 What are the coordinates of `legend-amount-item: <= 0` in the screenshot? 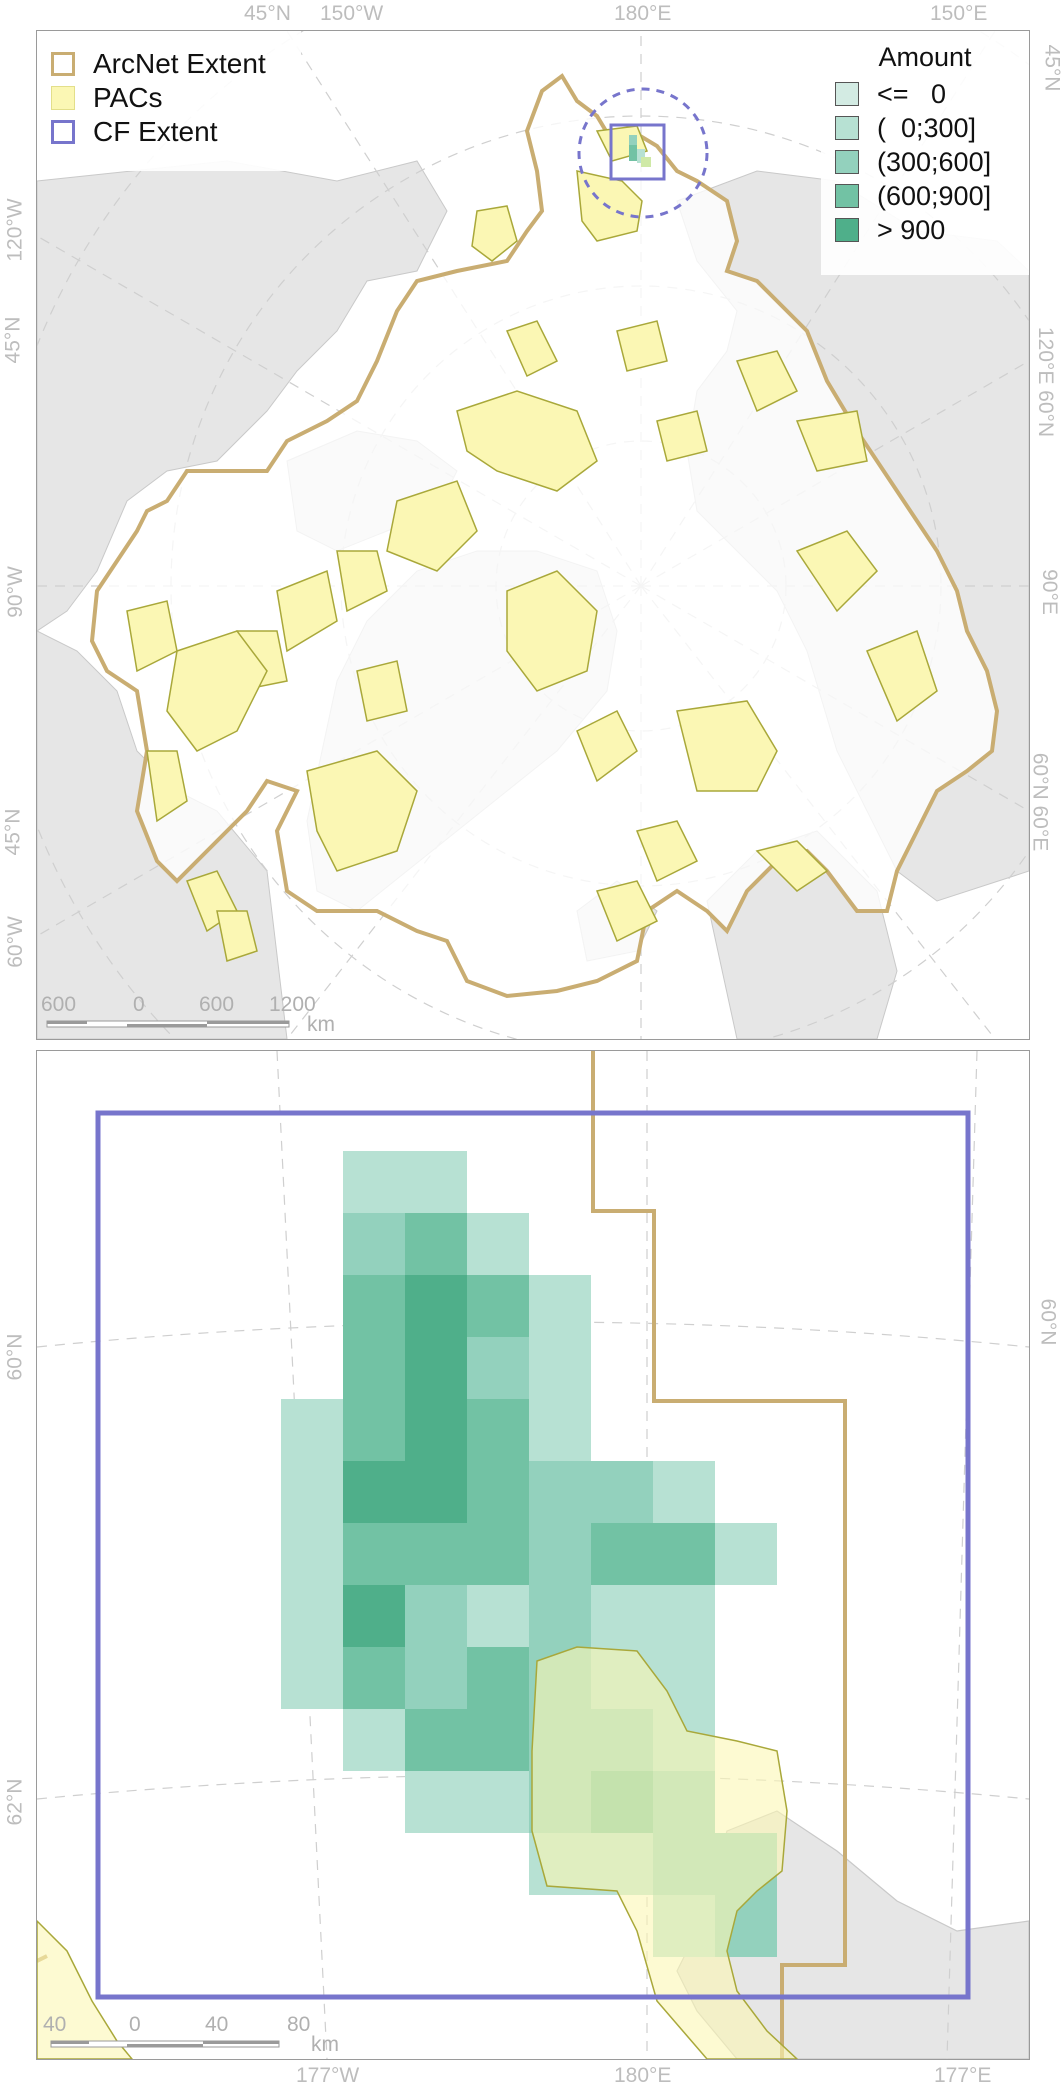 It's located at (932, 94).